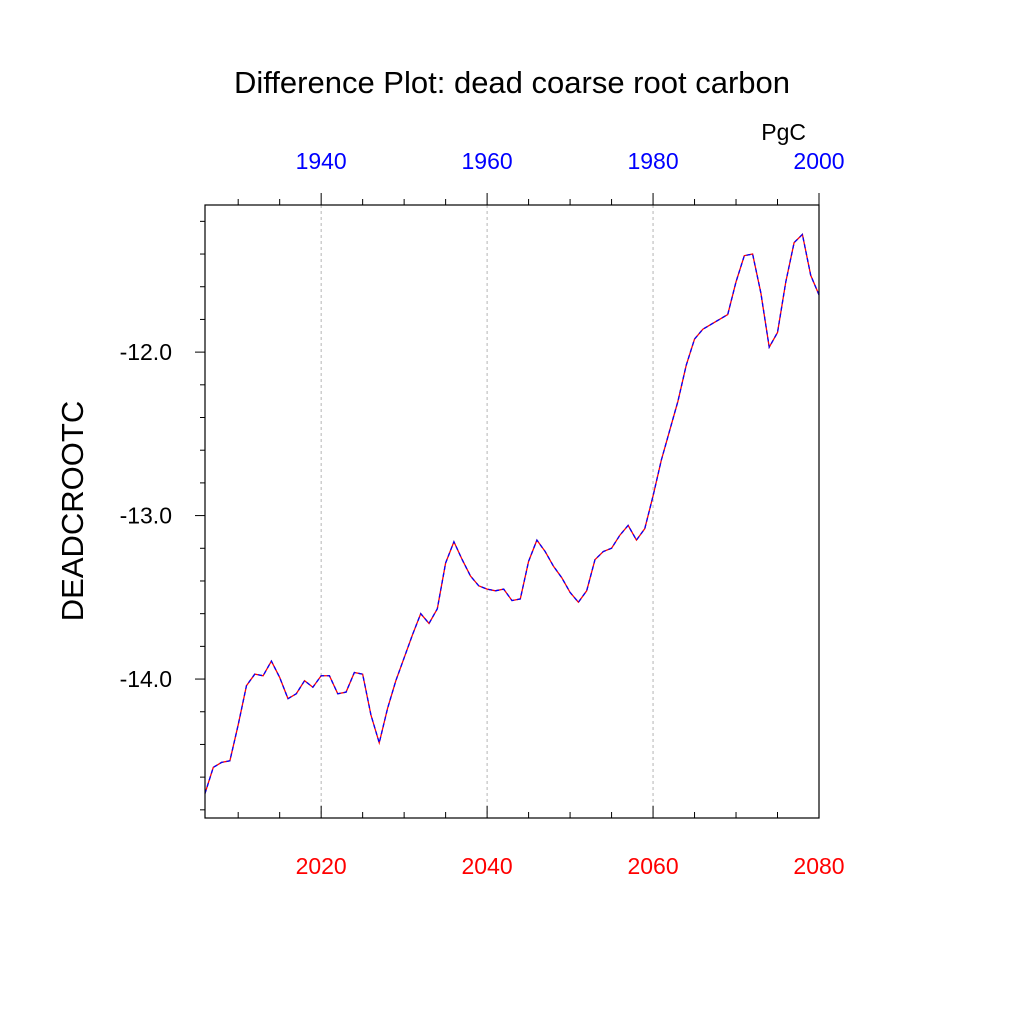  What do you see at coordinates (512, 82) in the screenshot?
I see `chart-title: Difference Plot: dead coarse root carbon` at bounding box center [512, 82].